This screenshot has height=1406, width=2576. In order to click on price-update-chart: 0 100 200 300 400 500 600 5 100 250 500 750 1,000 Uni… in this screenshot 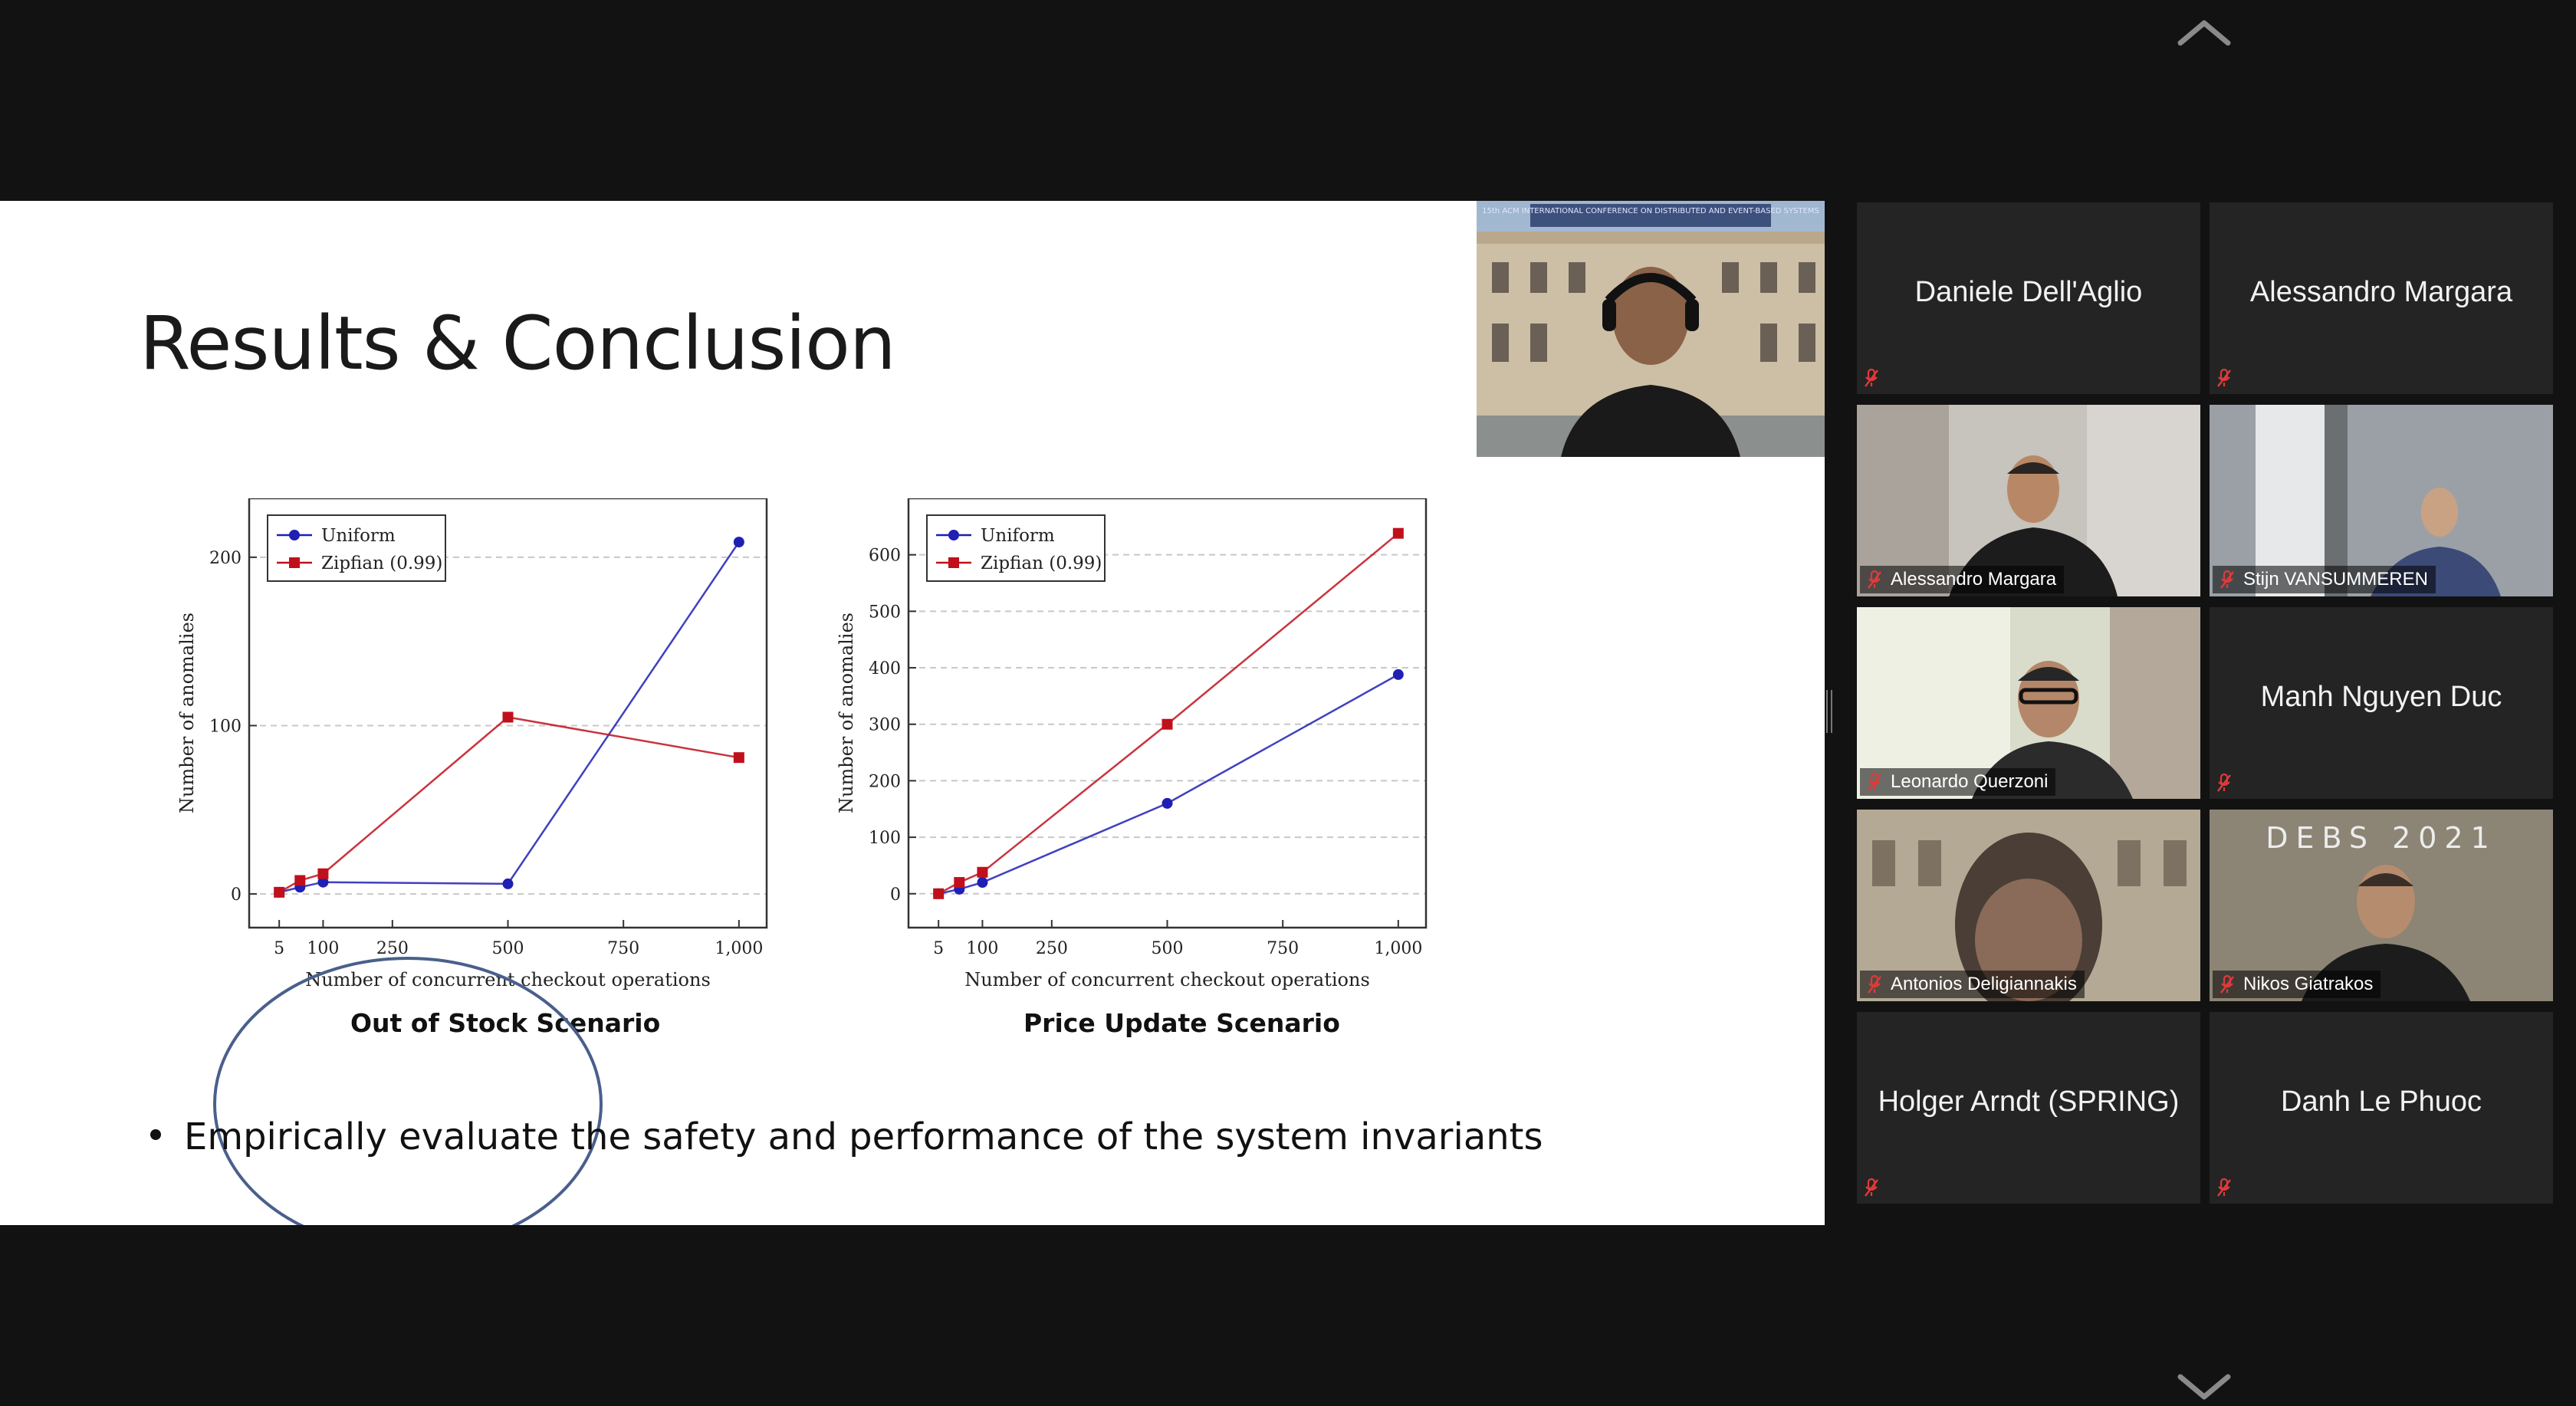, I will do `click(1138, 762)`.